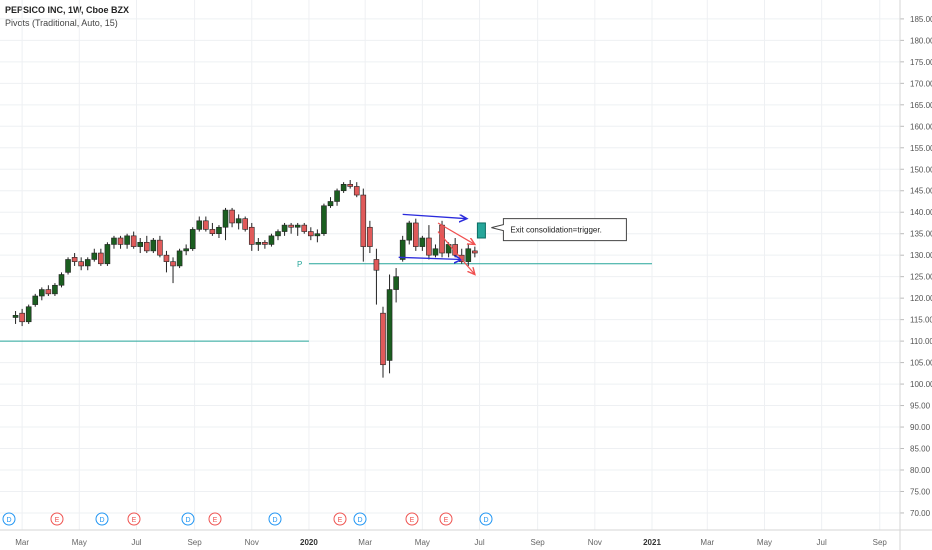 The image size is (932, 550). I want to click on y-tick-label: 180.00, so click(921, 40).